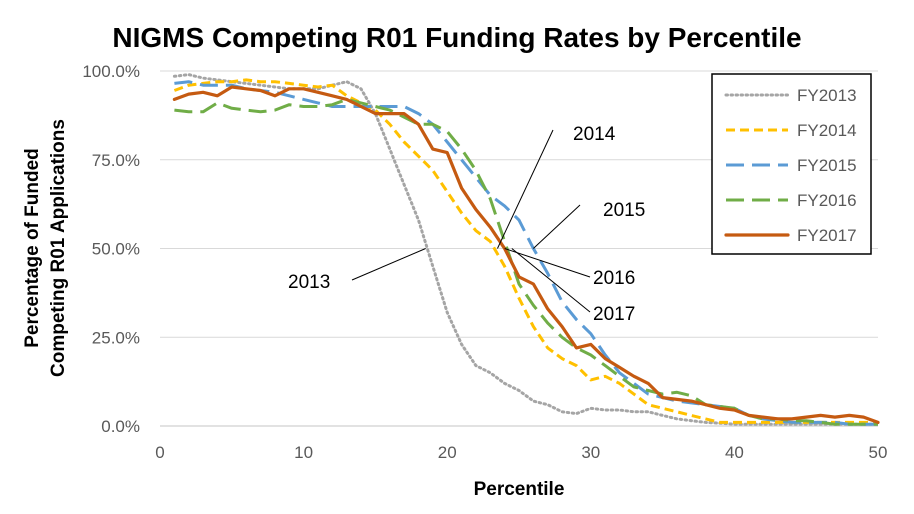  I want to click on y-tick-label: 100.0%, so click(111, 71).